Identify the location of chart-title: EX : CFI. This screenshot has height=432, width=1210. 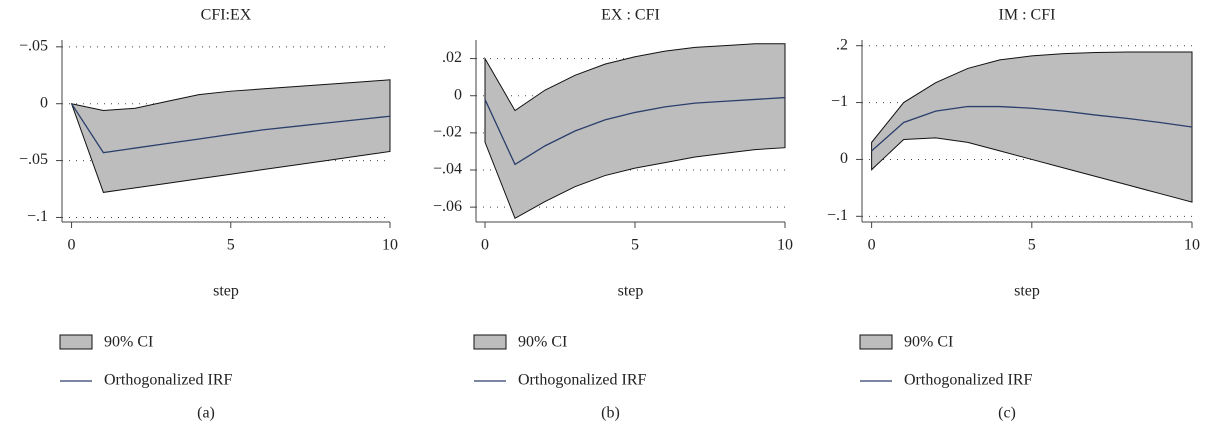
(630, 15).